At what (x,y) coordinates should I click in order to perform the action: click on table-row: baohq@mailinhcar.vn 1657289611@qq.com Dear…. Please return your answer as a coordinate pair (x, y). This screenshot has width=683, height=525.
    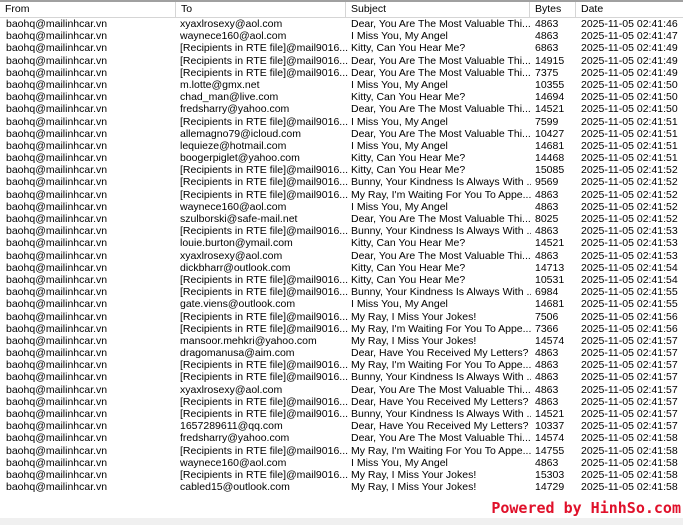
    Looking at the image, I should click on (341, 426).